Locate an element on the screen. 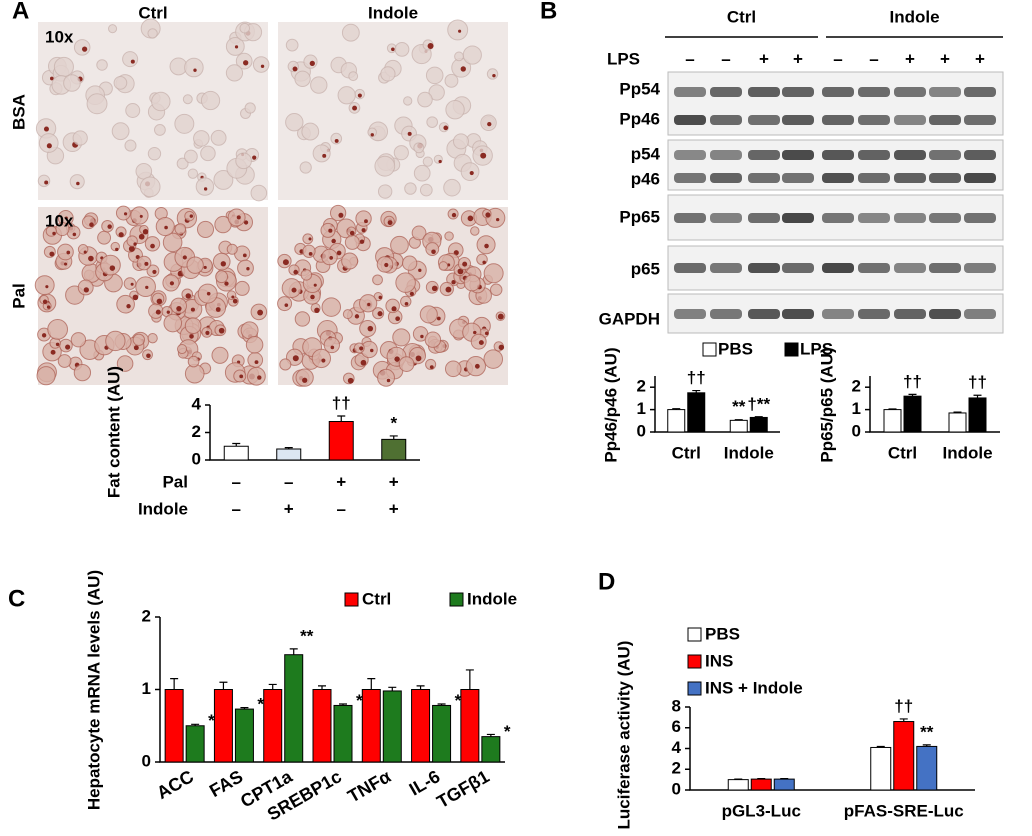  legend-swatch is located at coordinates (456, 599).